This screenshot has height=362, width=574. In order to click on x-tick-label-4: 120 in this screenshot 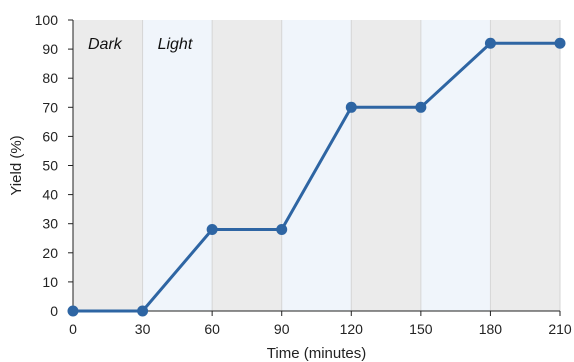, I will do `click(352, 329)`.